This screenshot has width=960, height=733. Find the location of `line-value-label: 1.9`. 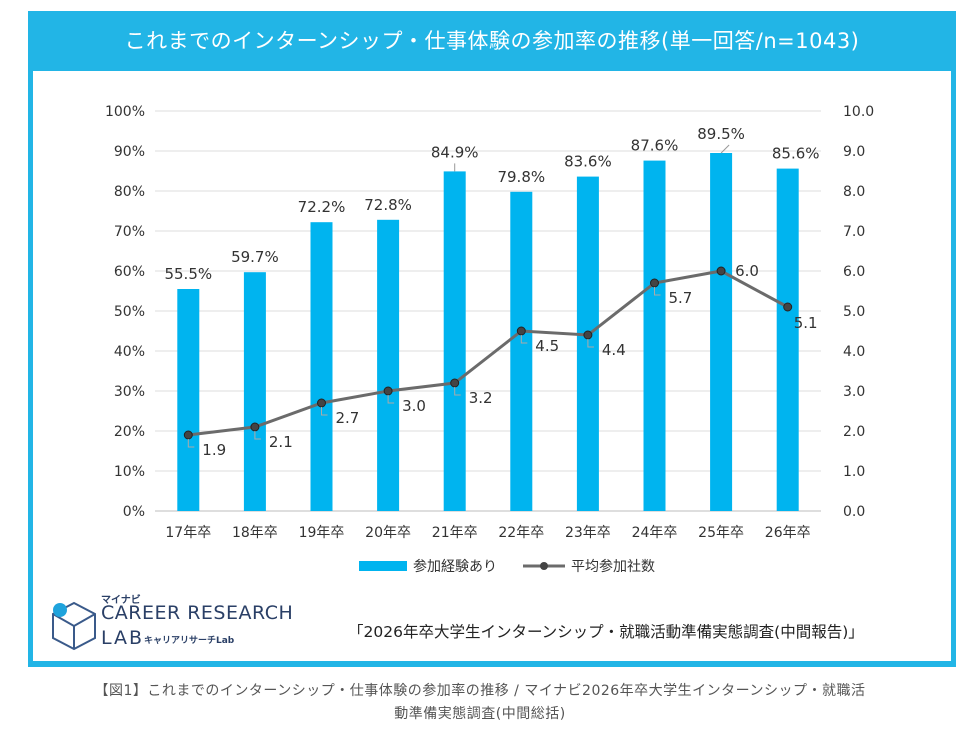

line-value-label: 1.9 is located at coordinates (214, 450).